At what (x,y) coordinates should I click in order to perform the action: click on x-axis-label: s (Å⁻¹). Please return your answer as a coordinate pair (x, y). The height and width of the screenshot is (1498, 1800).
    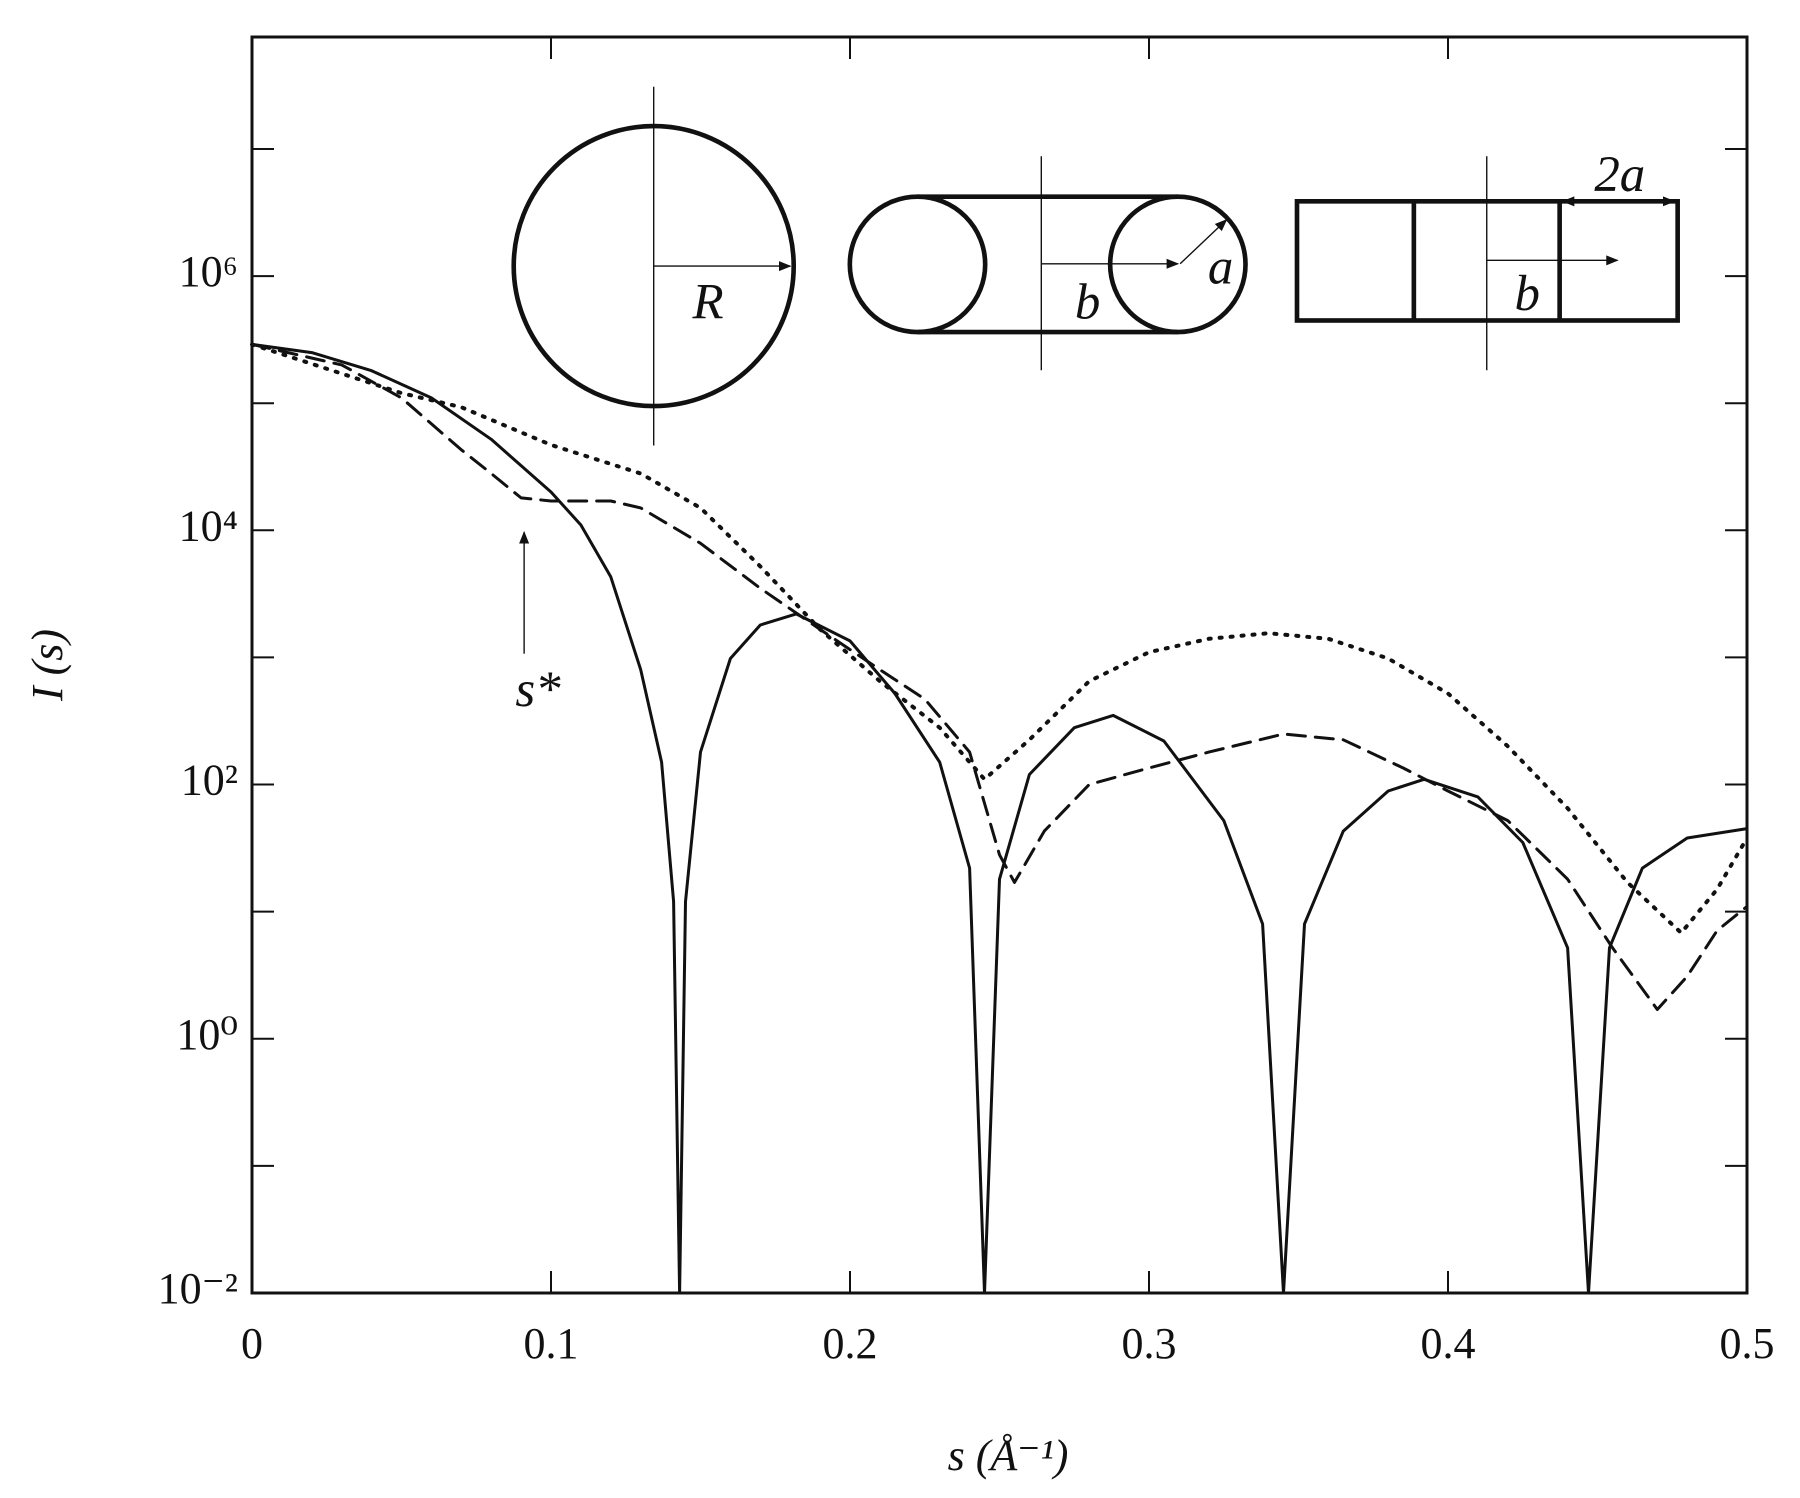
    Looking at the image, I should click on (1008, 1455).